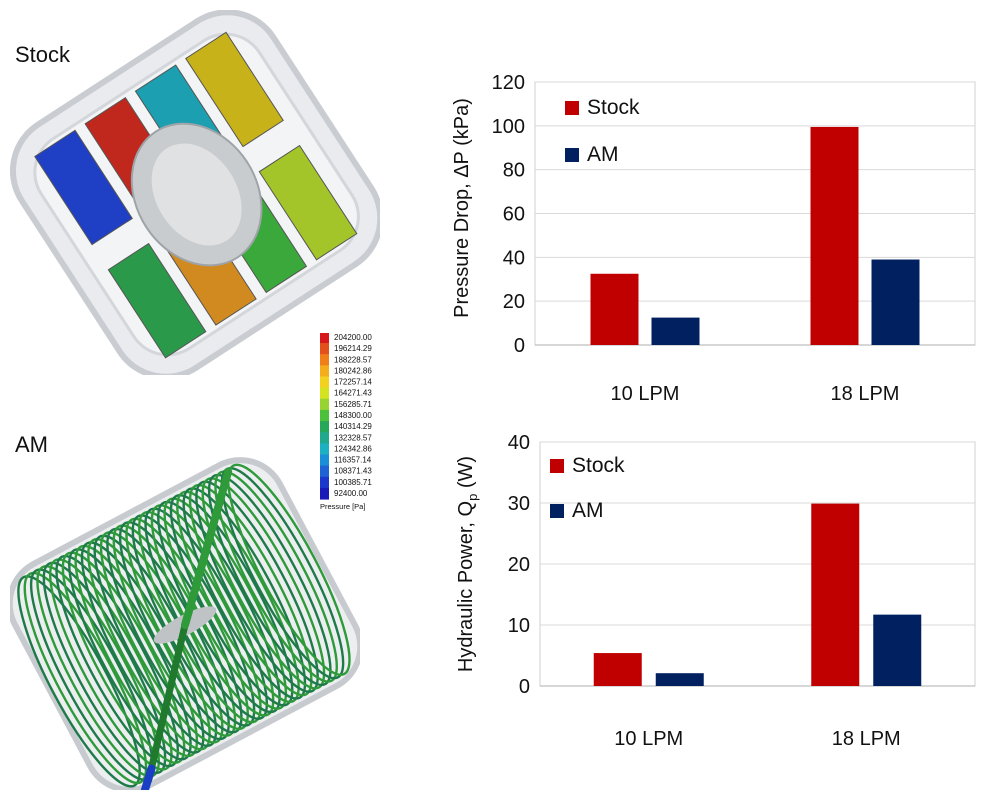 The image size is (1000, 805). Describe the element at coordinates (43, 54) in the screenshot. I see `stock-label: Stock` at that location.